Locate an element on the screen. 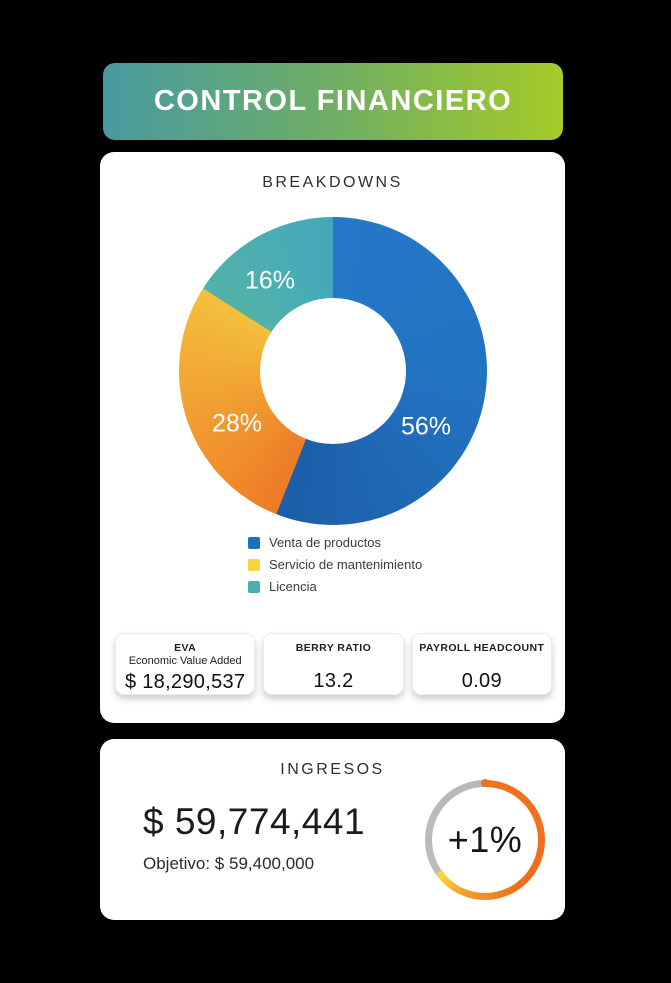 The height and width of the screenshot is (983, 671). donut-label-venta: 56% is located at coordinates (426, 426).